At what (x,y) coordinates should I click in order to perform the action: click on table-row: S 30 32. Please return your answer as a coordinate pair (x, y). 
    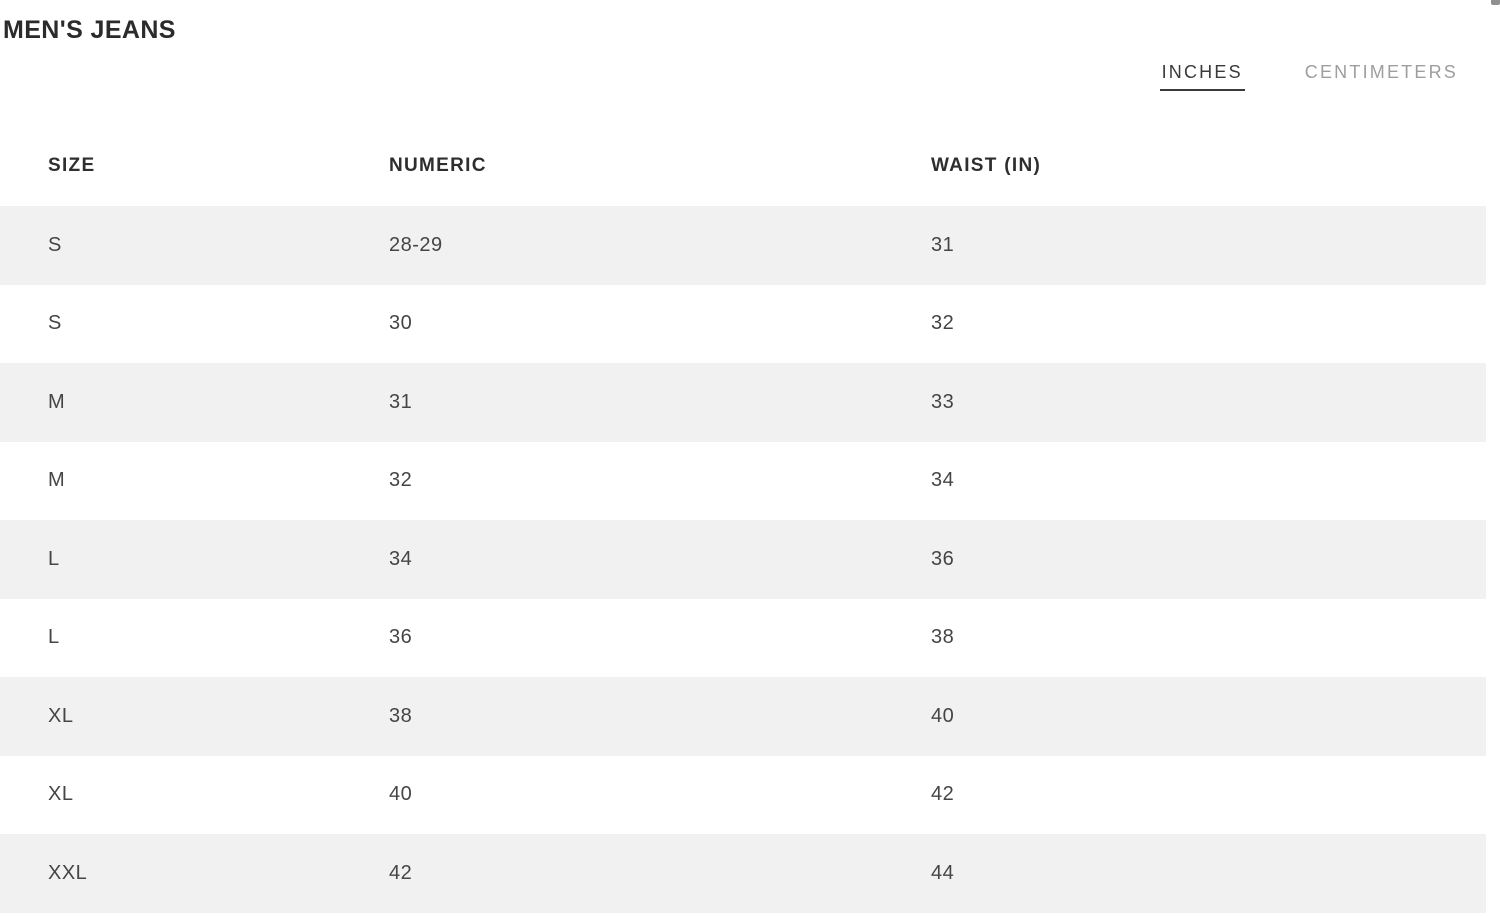
    Looking at the image, I should click on (743, 324).